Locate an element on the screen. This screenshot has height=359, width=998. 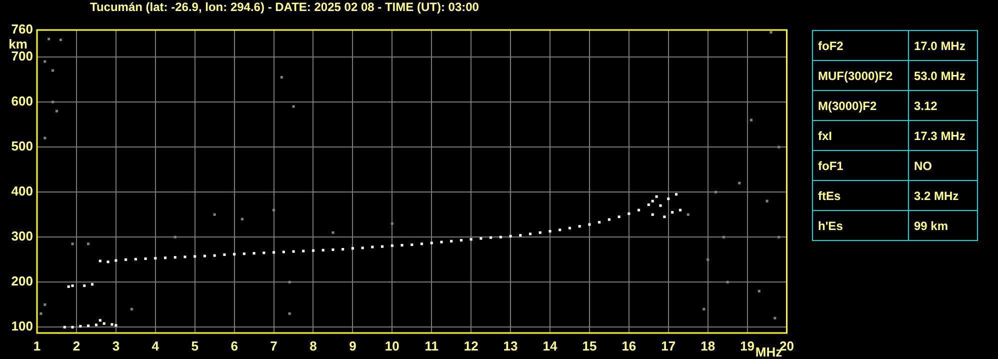
text: MUF(3000)F2 is located at coordinates (860, 75).